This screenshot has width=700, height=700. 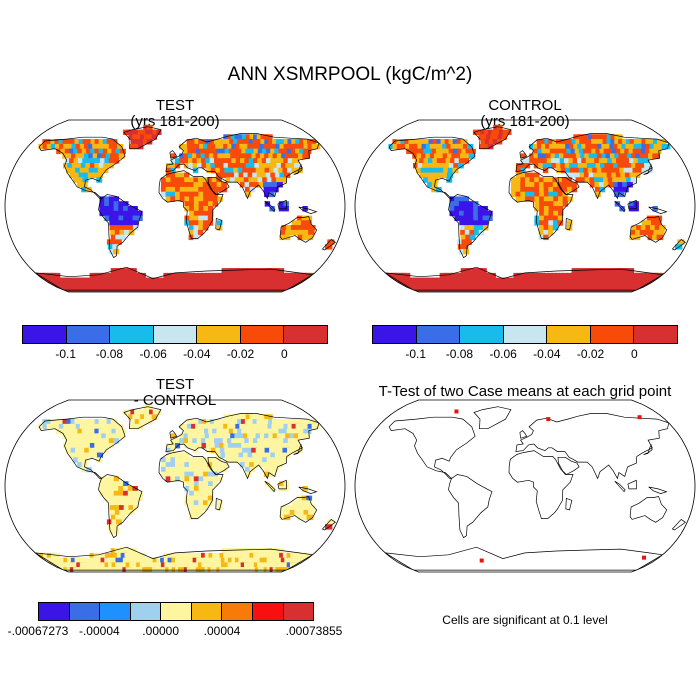 I want to click on coastline-africa, so click(x=541, y=204).